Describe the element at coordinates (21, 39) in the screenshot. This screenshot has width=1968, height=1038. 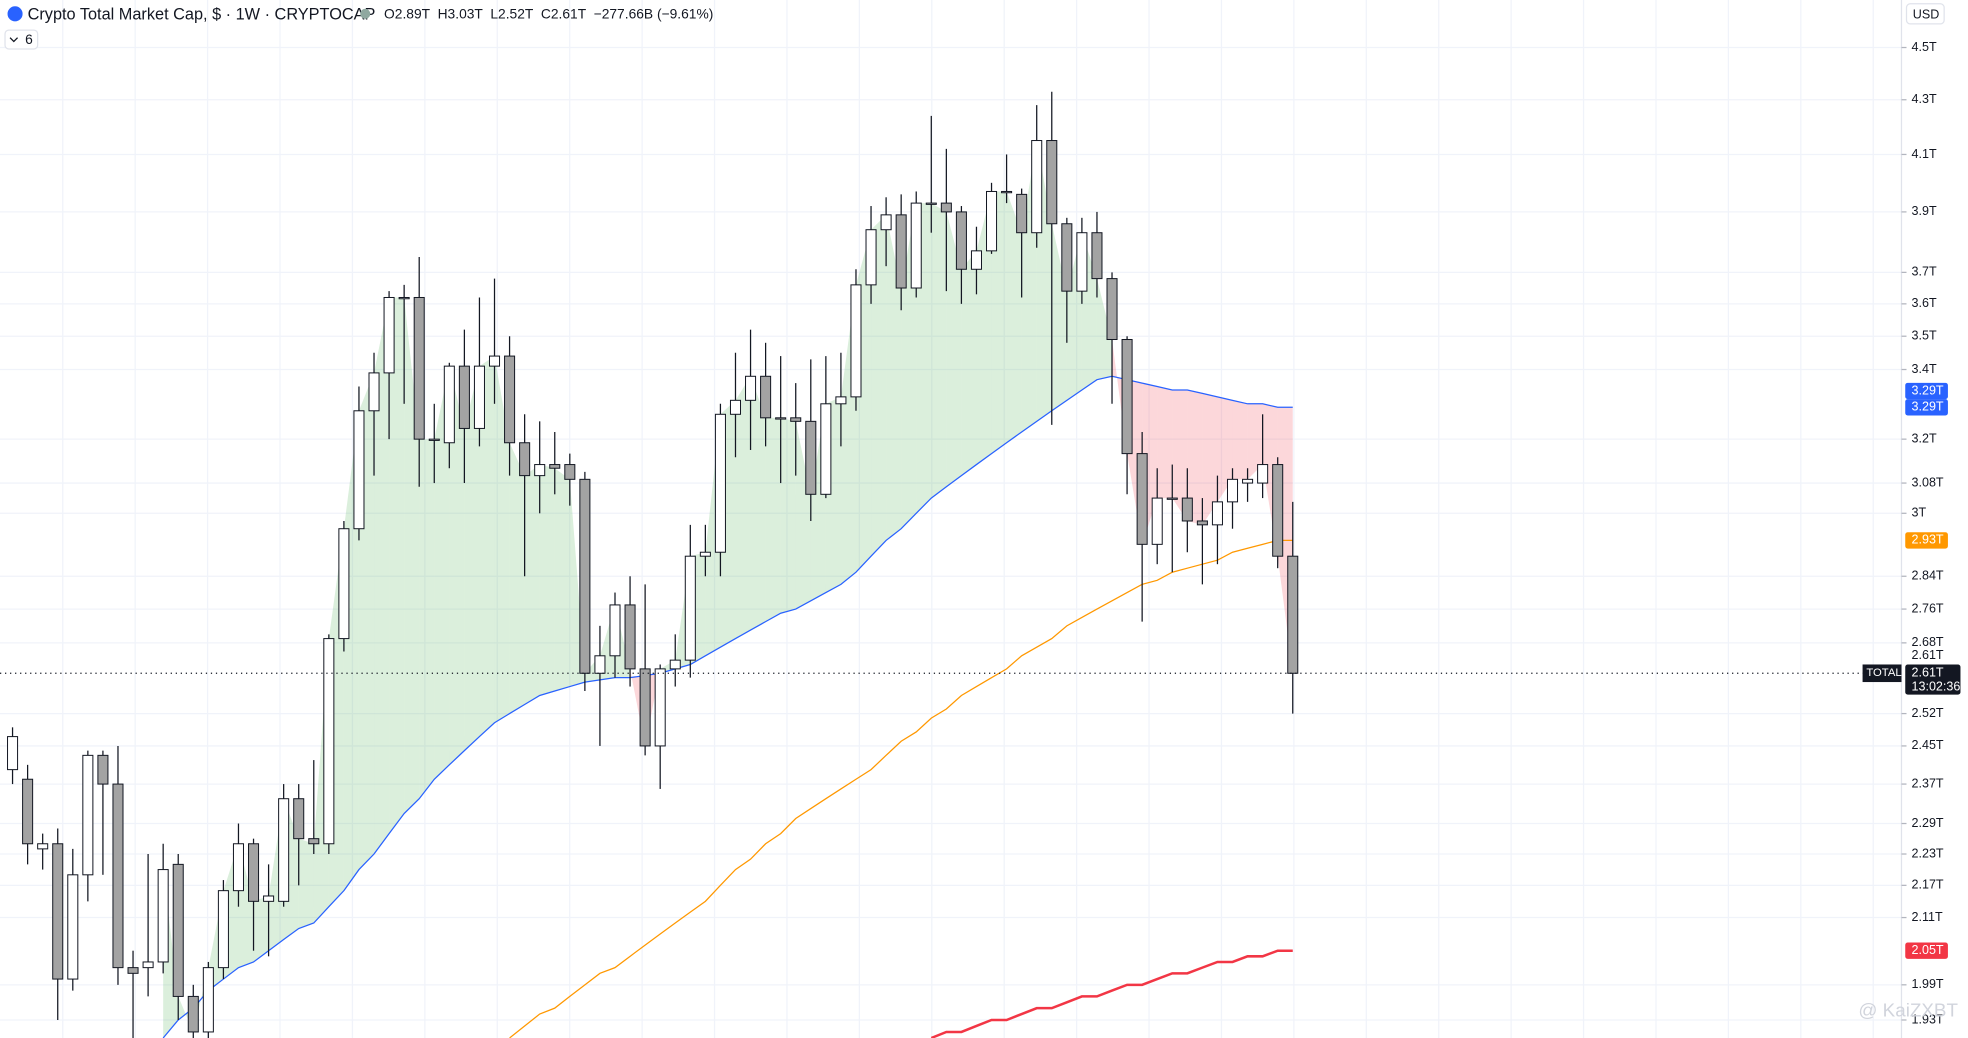
I see `indicator-toggle` at that location.